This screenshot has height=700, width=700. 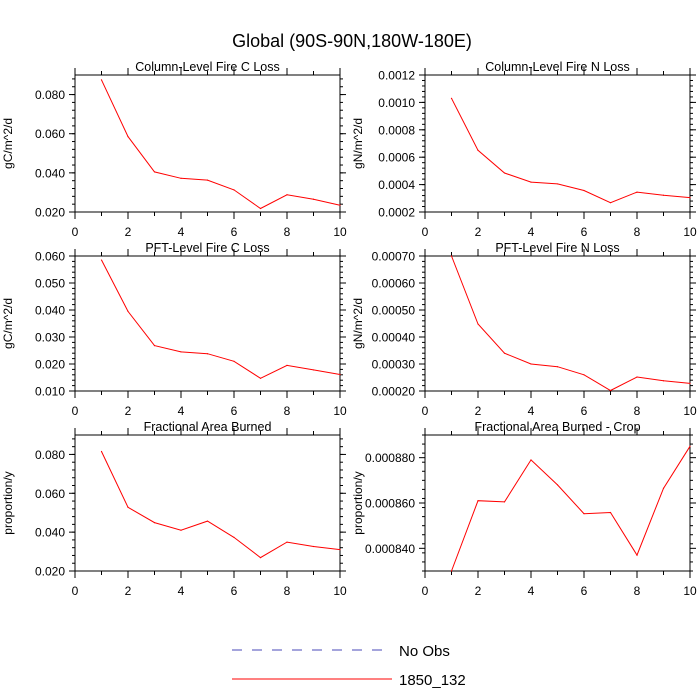 I want to click on legend-item: No Obs, so click(x=341, y=651).